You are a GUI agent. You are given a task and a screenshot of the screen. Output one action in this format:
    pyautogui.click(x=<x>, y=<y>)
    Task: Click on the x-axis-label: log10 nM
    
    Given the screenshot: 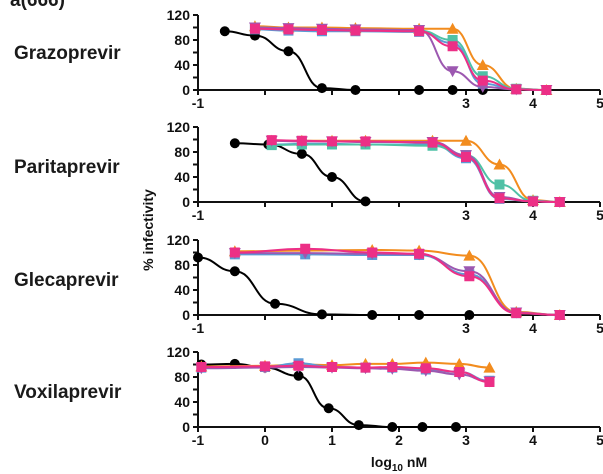 What is the action you would take?
    pyautogui.click(x=399, y=464)
    